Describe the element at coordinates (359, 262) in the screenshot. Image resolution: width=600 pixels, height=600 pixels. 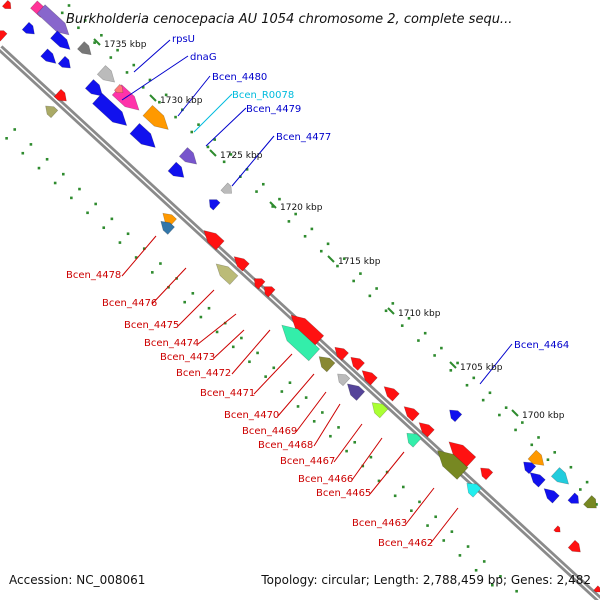
I see `tick-label: 1715 kbp` at that location.